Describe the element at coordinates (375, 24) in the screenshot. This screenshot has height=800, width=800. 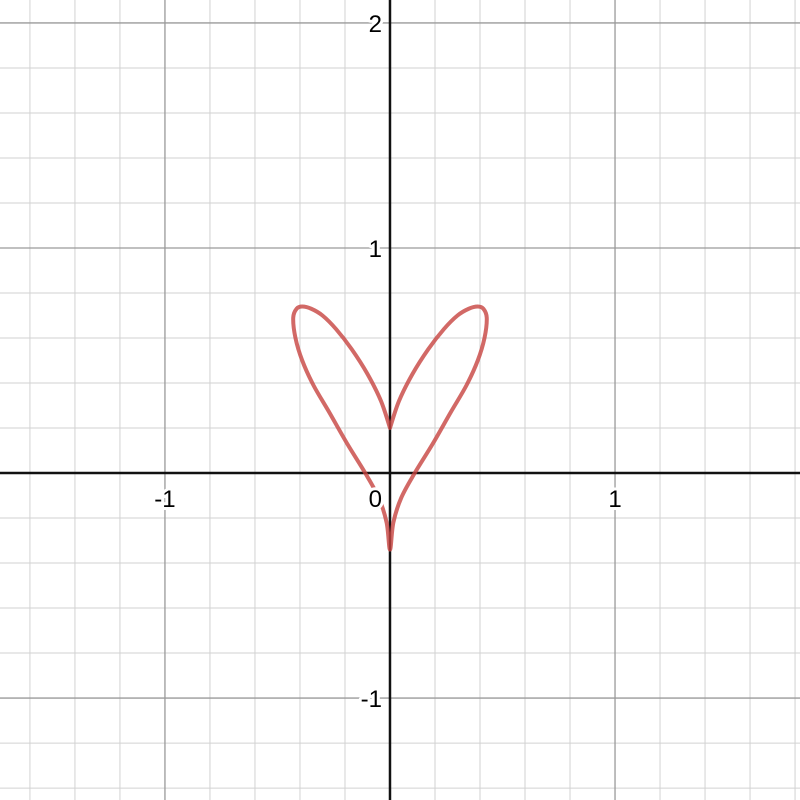
I see `y-tick-label: 2` at that location.